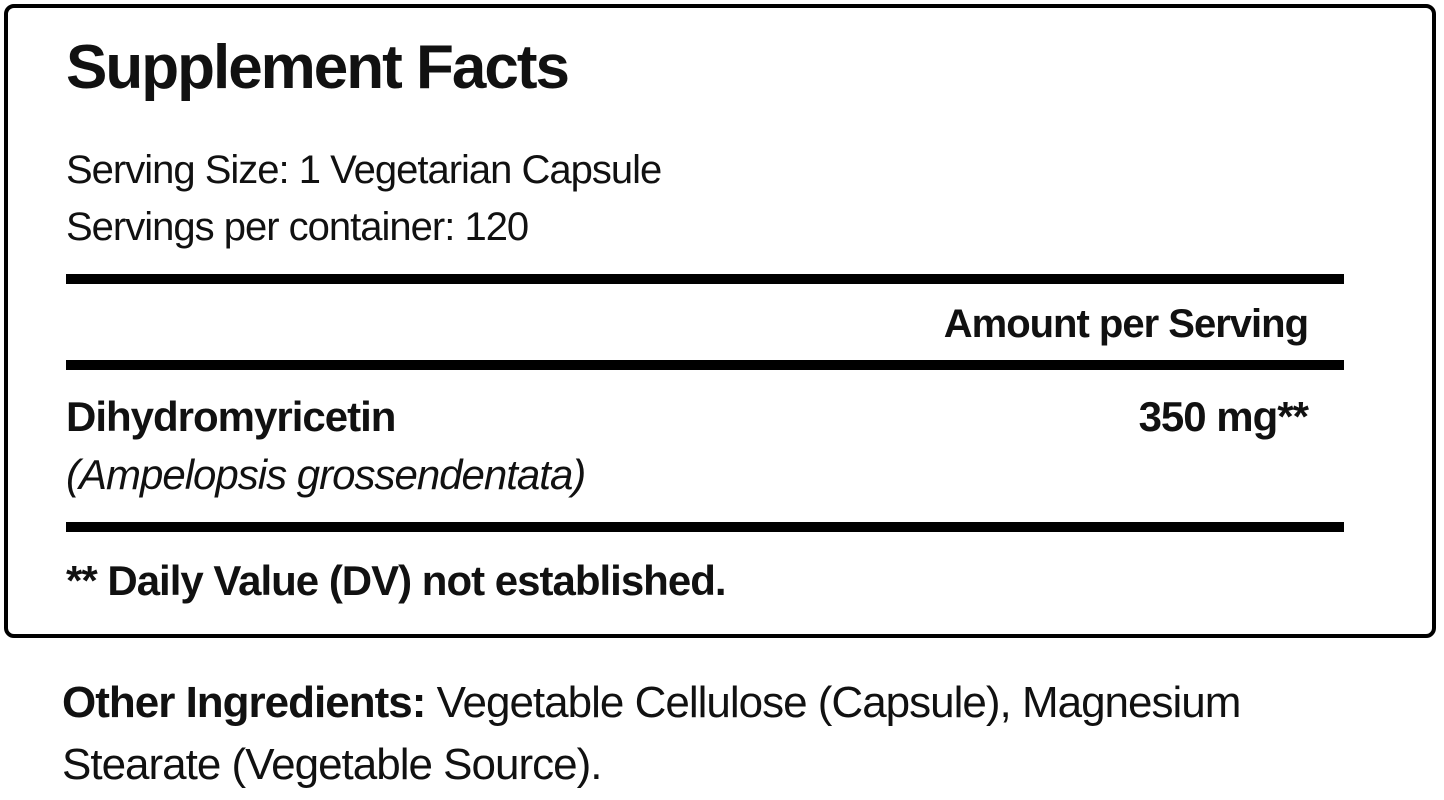 The width and height of the screenshot is (1444, 800). What do you see at coordinates (231, 416) in the screenshot?
I see `ingredient-name: Dihydromyricetin` at bounding box center [231, 416].